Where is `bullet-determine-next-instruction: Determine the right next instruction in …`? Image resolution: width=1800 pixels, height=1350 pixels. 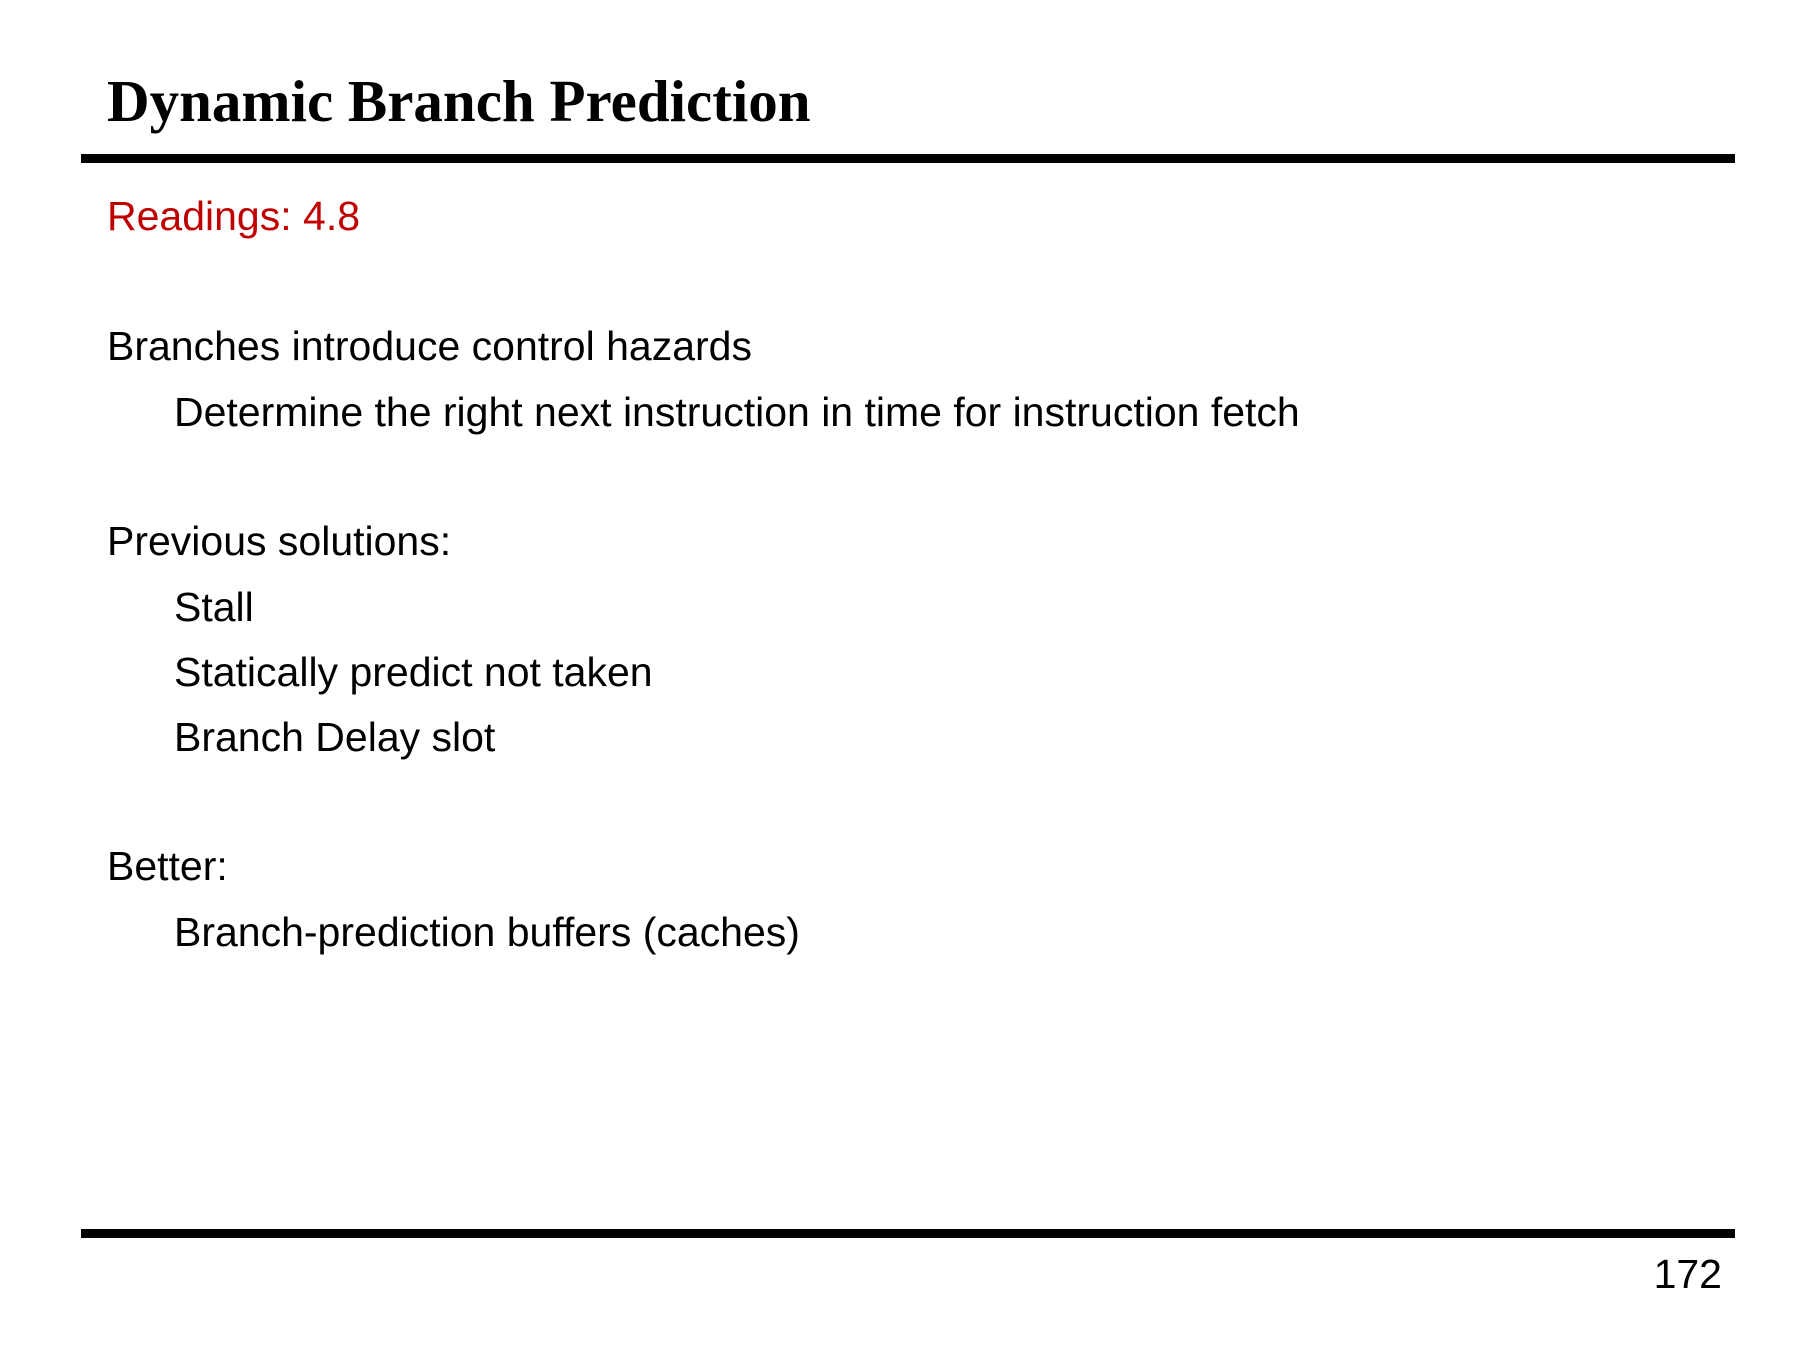 bullet-determine-next-instruction: Determine the right next instruction in … is located at coordinates (737, 412).